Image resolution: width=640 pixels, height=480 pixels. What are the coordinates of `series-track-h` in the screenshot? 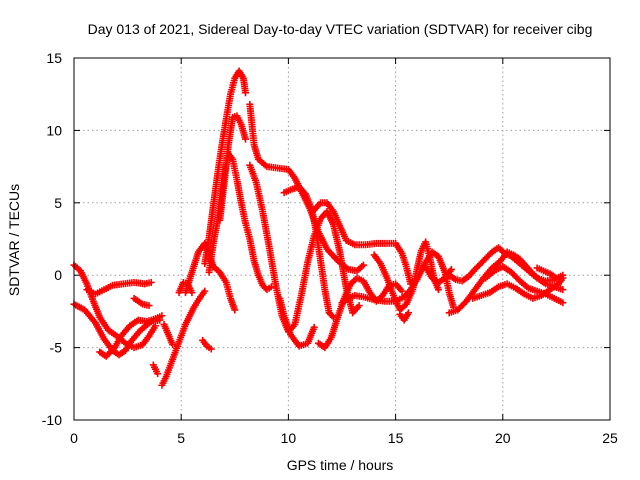 It's located at (168, 334).